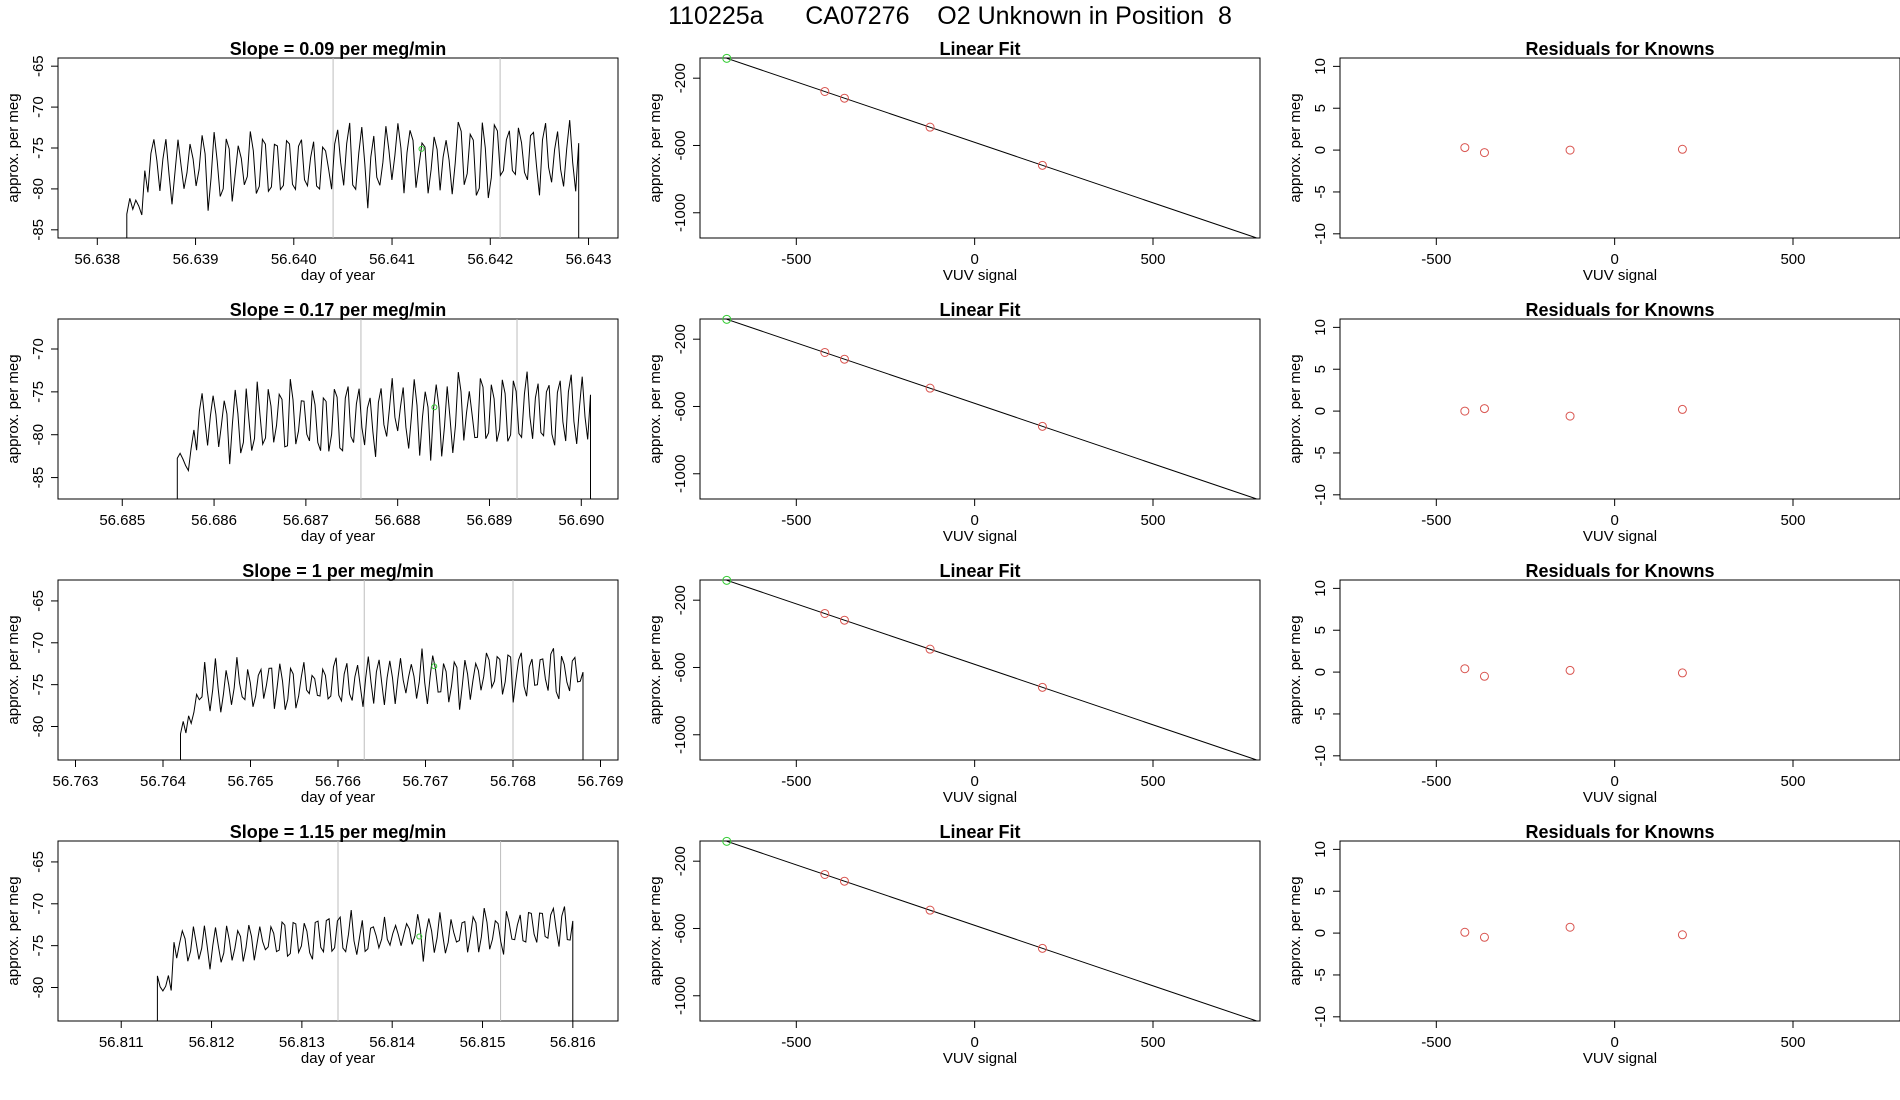  What do you see at coordinates (122, 520) in the screenshot?
I see `panel-2-time-series-xtick-label: 56.685` at bounding box center [122, 520].